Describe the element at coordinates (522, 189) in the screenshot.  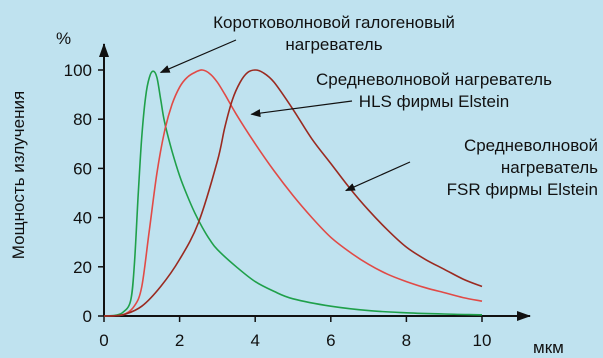
I see `annotation-text: FSR фирмы Elstein` at that location.